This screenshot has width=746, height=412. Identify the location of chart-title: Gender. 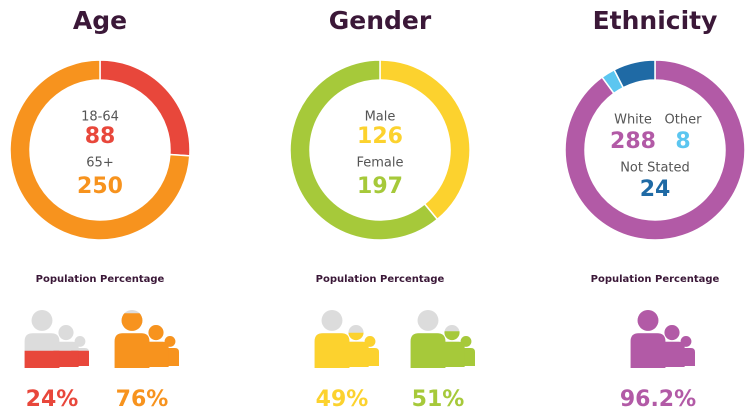
(380, 20).